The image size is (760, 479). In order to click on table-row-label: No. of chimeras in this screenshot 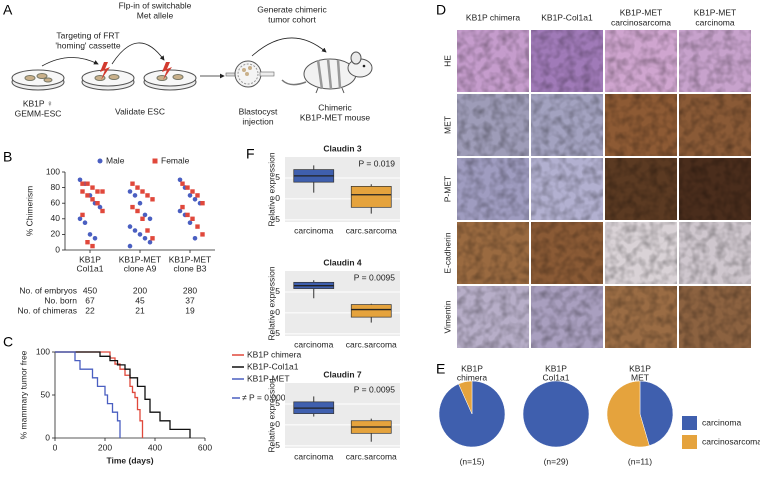, I will do `click(47, 310)`.